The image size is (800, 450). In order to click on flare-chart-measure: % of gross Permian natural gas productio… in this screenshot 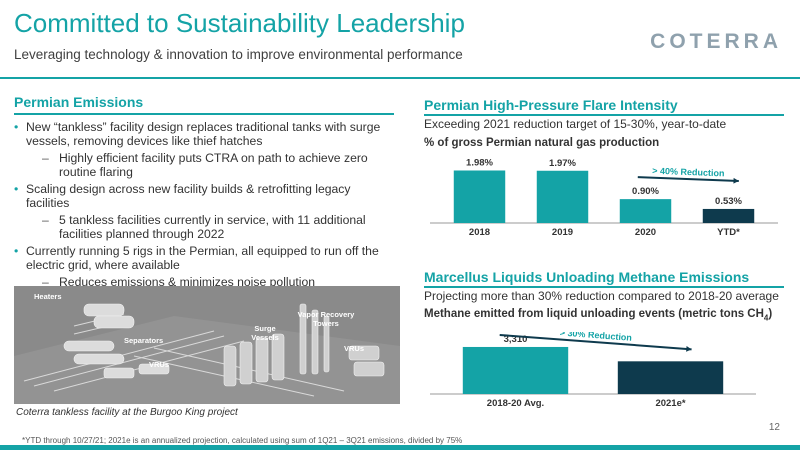, I will do `click(542, 142)`.